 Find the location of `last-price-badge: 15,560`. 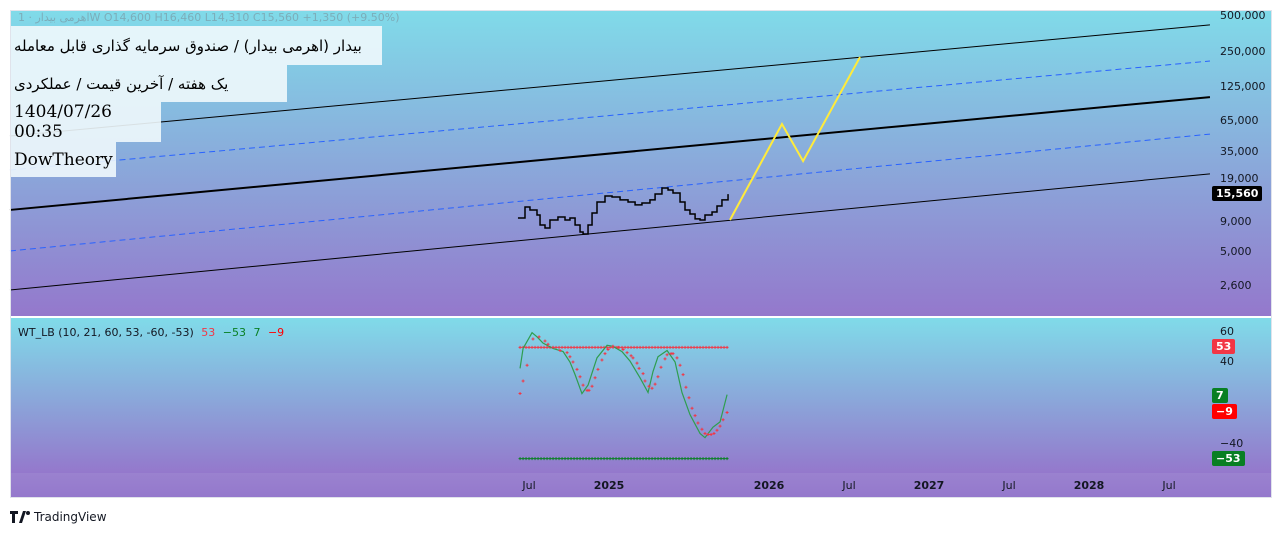

last-price-badge: 15,560 is located at coordinates (1237, 194).